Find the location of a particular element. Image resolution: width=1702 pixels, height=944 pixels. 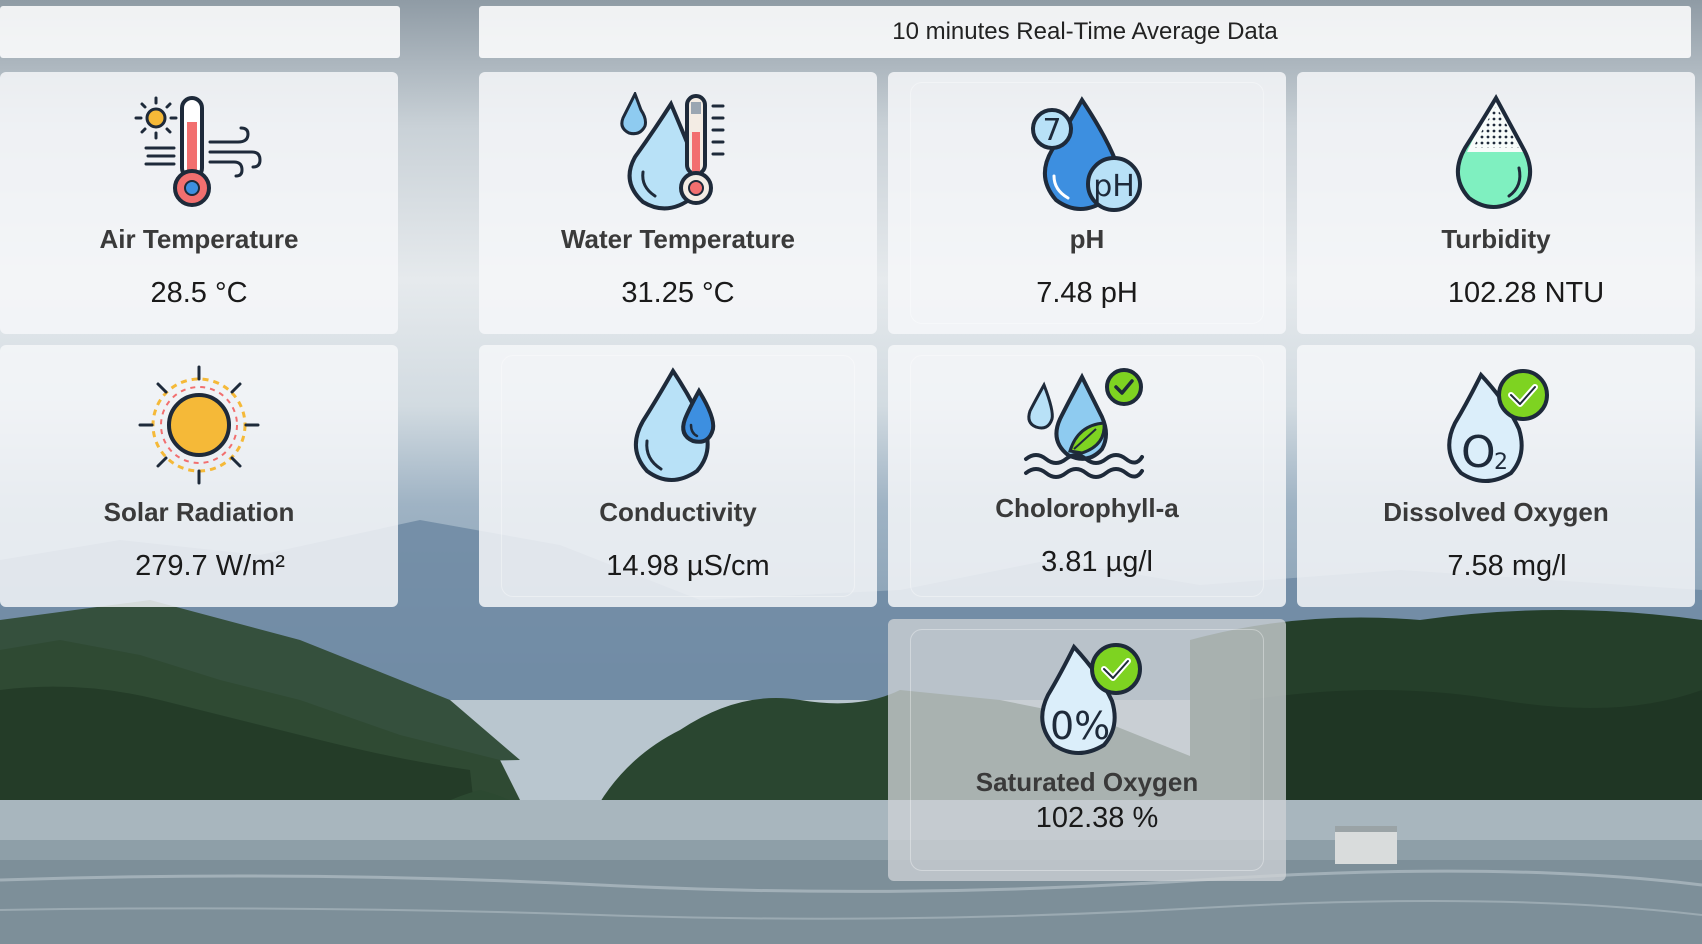

turbidity-drop-icon is located at coordinates (1494, 151).